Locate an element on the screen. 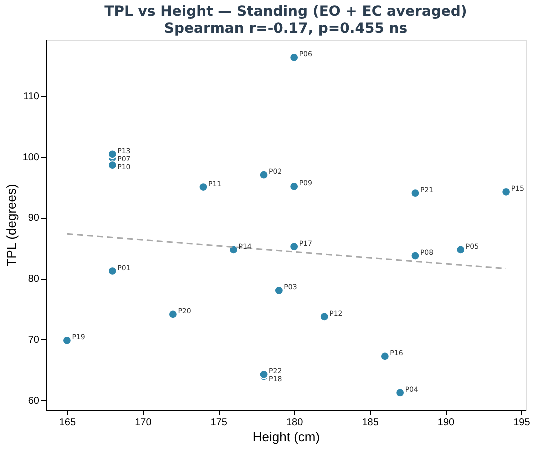 The height and width of the screenshot is (468, 551). y-tick-label: 60 is located at coordinates (34, 401).